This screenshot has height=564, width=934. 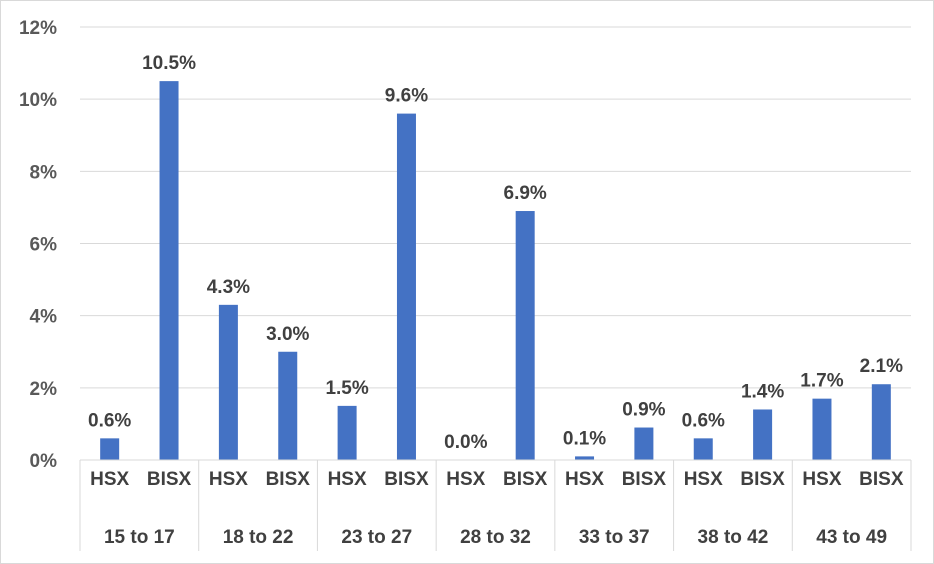 What do you see at coordinates (614, 537) in the screenshot?
I see `group-label: 33 to 37` at bounding box center [614, 537].